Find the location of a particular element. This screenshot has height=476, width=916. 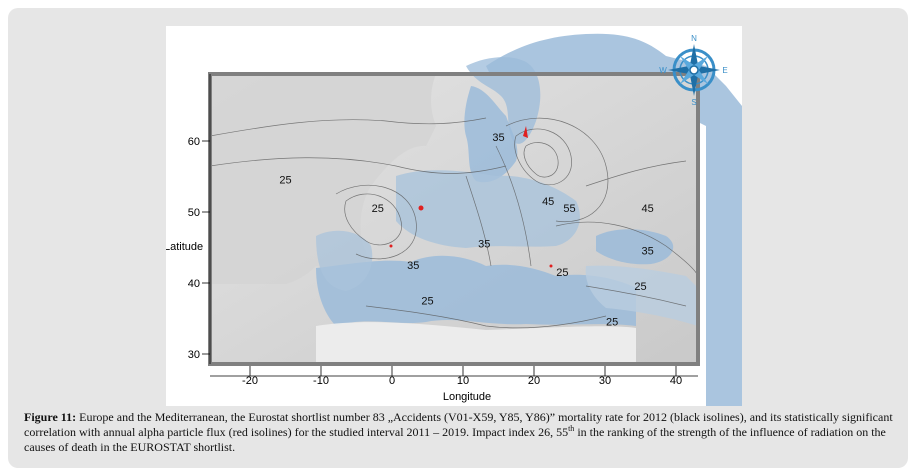

caption-superscript: th is located at coordinates (571, 428).